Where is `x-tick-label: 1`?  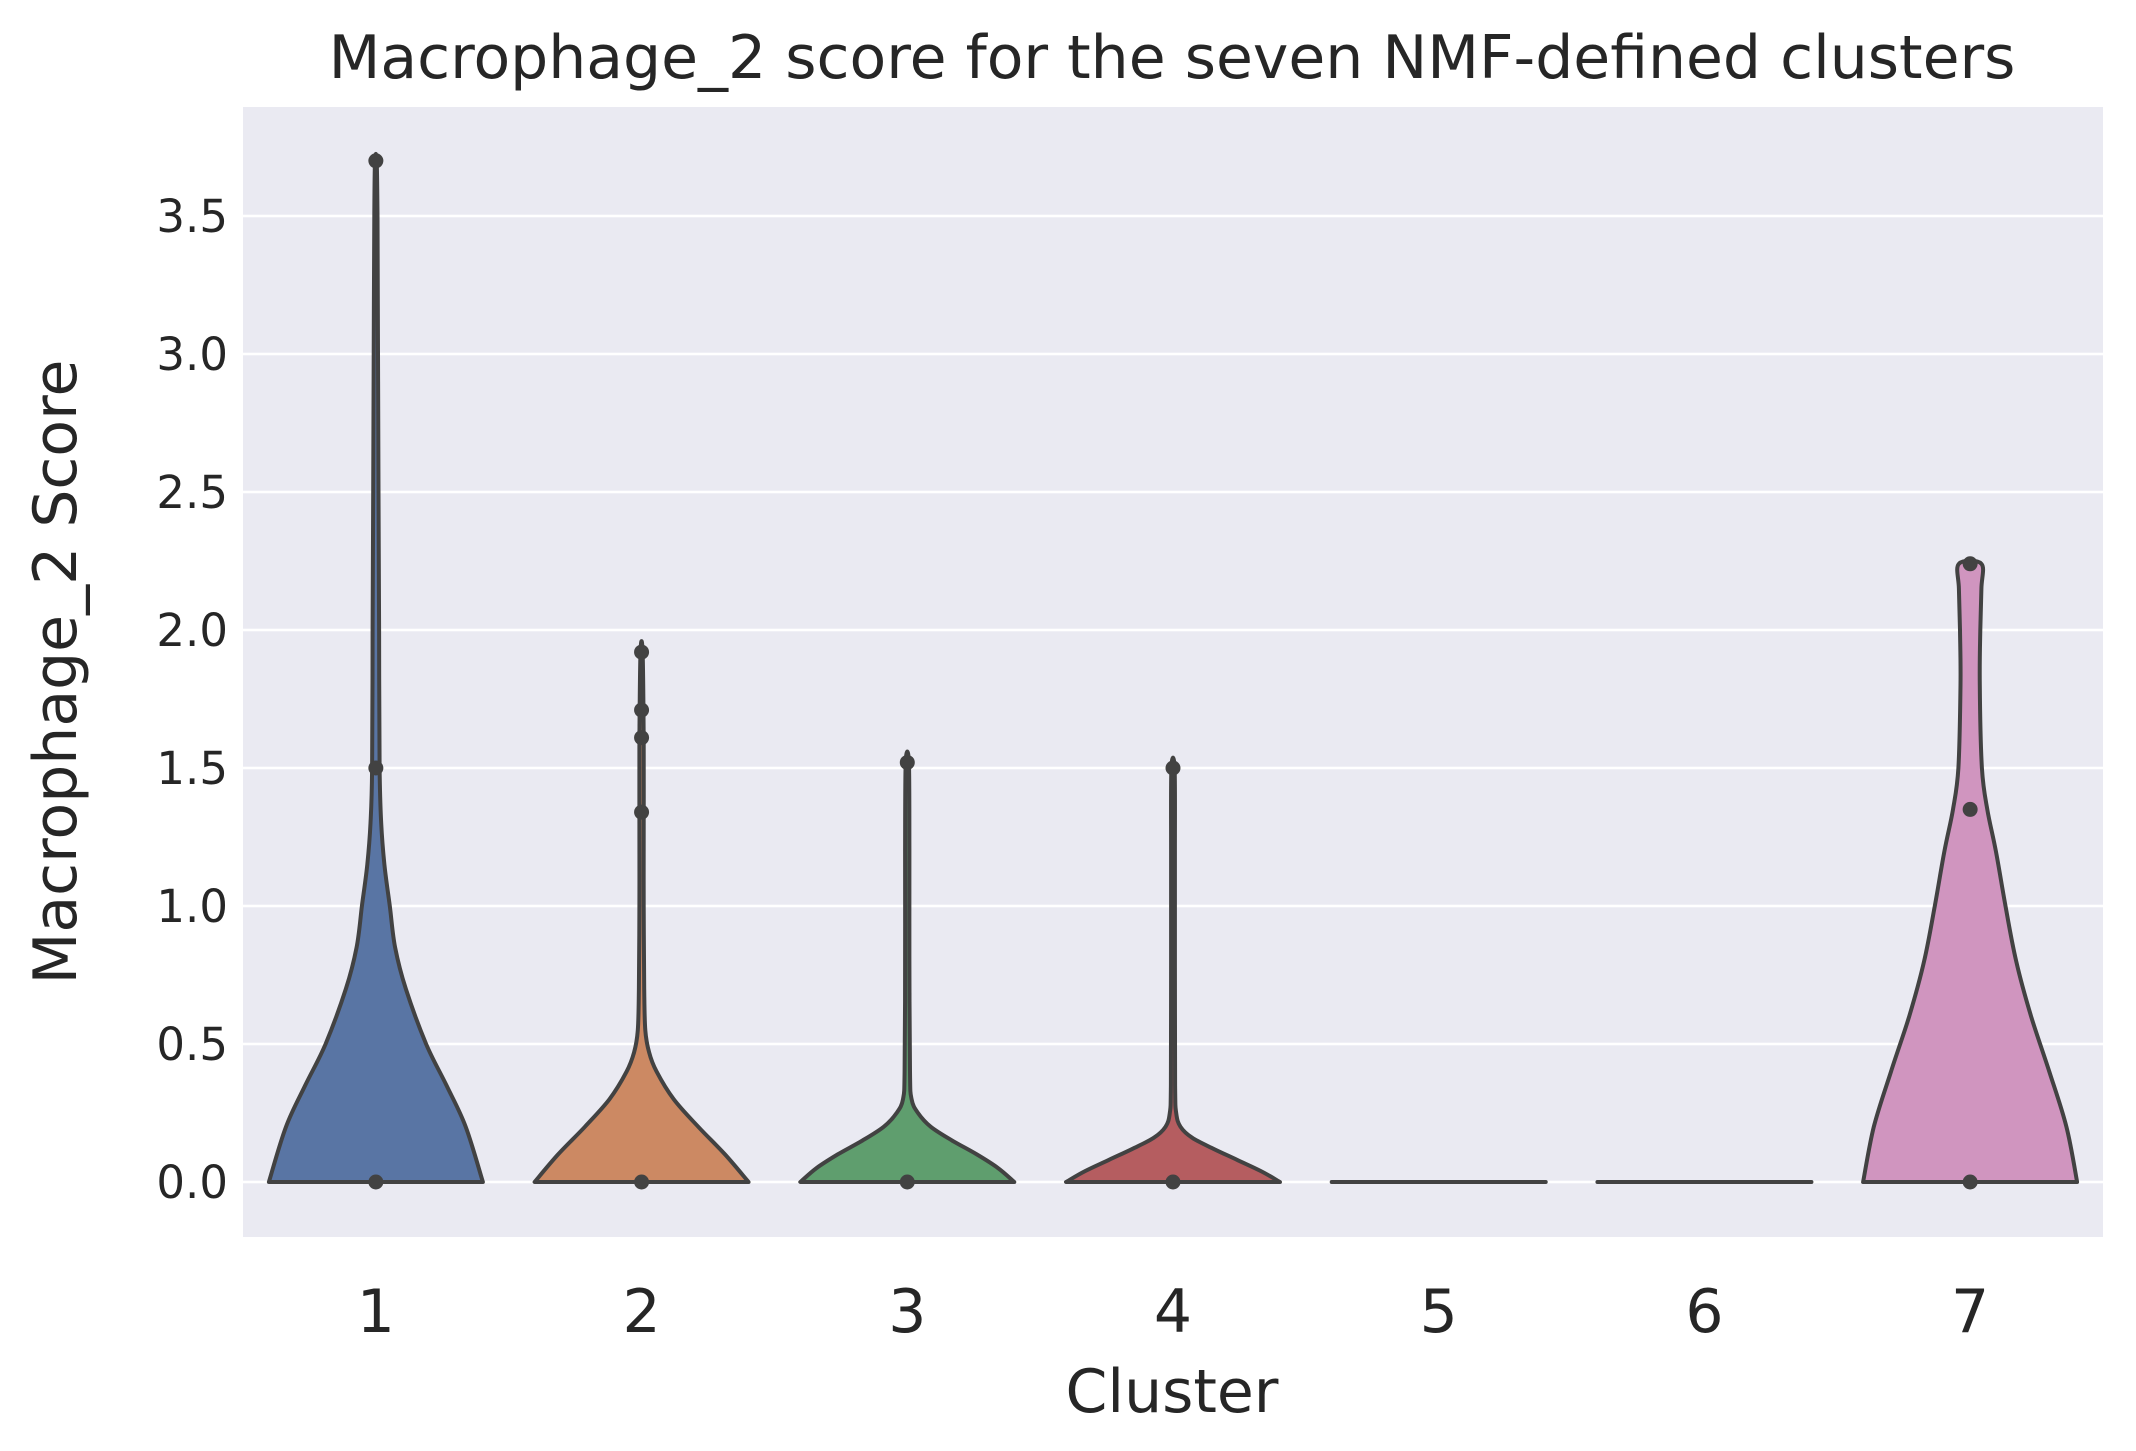
x-tick-label: 1 is located at coordinates (376, 1312).